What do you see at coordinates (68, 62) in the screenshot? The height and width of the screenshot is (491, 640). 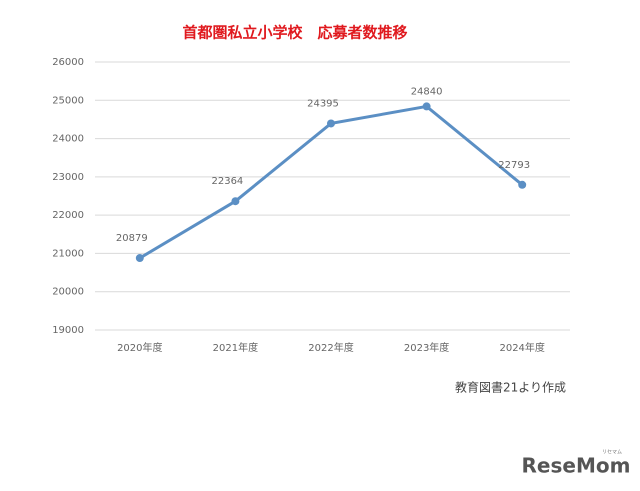 I see `y-tick-label: 26000` at bounding box center [68, 62].